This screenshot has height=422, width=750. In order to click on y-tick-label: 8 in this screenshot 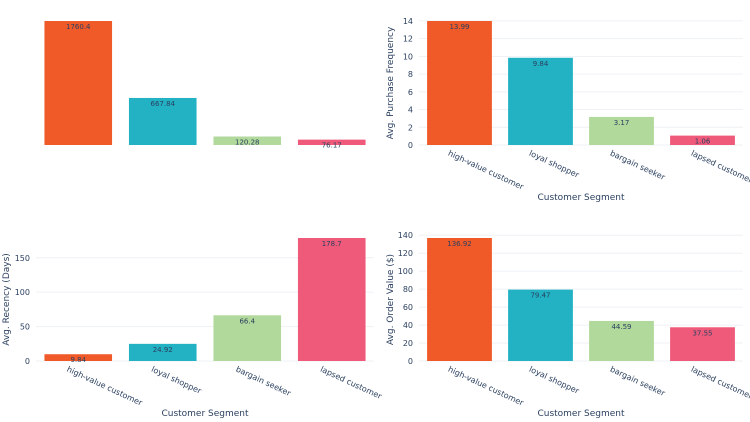, I will do `click(410, 74)`.